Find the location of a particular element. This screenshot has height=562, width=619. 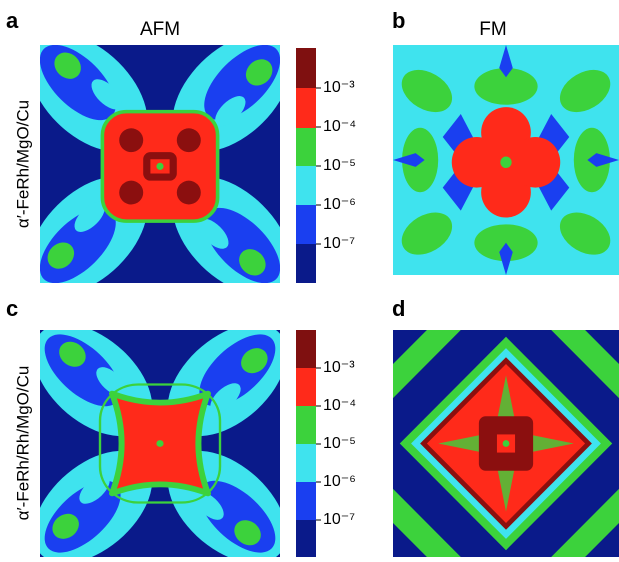

panel-letter: d is located at coordinates (398, 308).